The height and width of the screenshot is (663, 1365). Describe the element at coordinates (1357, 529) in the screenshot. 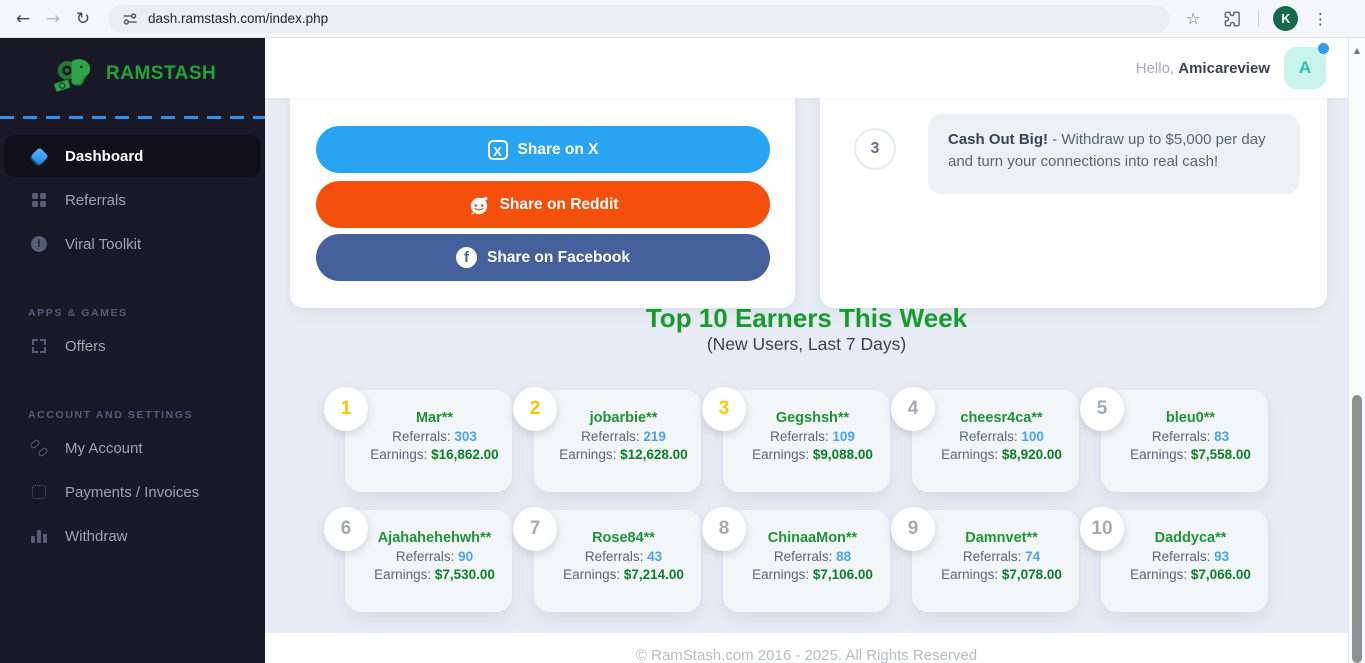

I see `scrollbar-thumb` at that location.